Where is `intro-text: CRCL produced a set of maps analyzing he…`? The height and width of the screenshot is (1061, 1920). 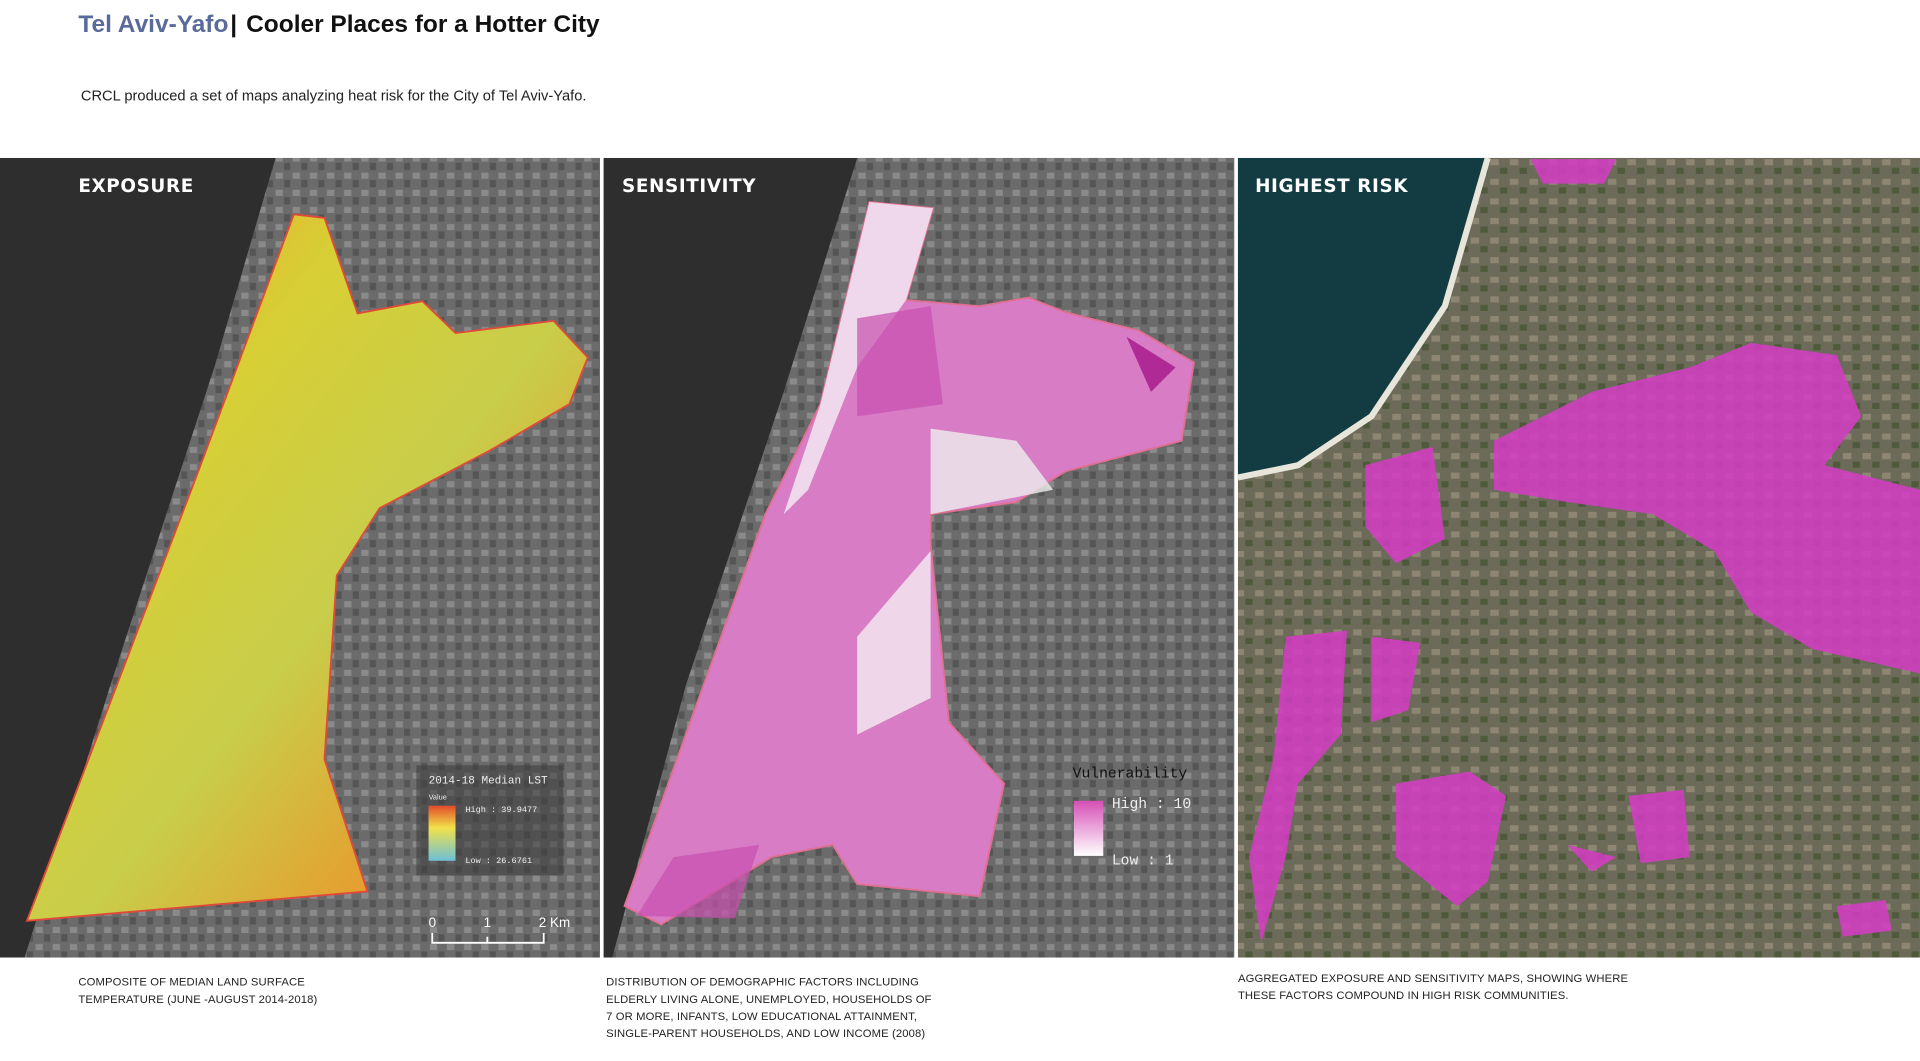
intro-text: CRCL produced a set of maps analyzing he… is located at coordinates (334, 96).